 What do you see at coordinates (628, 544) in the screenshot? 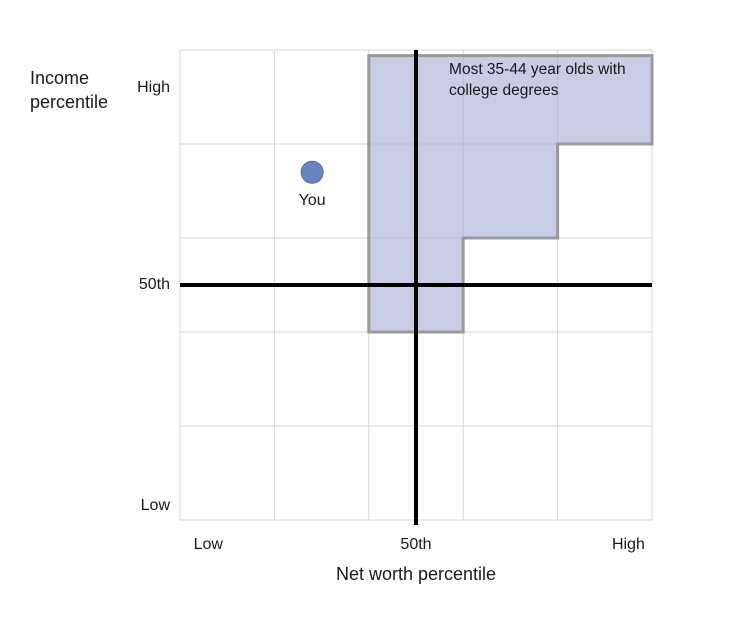
I see `x-tick-high: High` at bounding box center [628, 544].